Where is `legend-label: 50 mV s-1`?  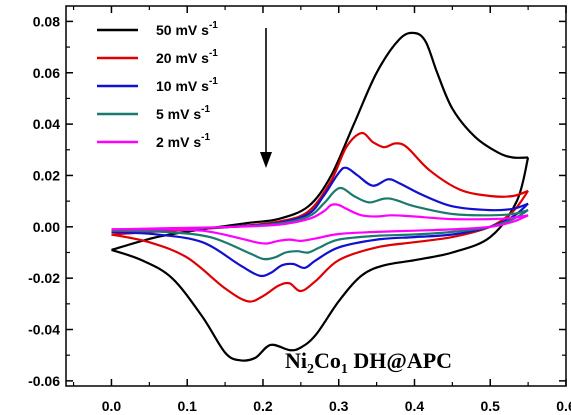
legend-label: 50 mV s-1 is located at coordinates (187, 29).